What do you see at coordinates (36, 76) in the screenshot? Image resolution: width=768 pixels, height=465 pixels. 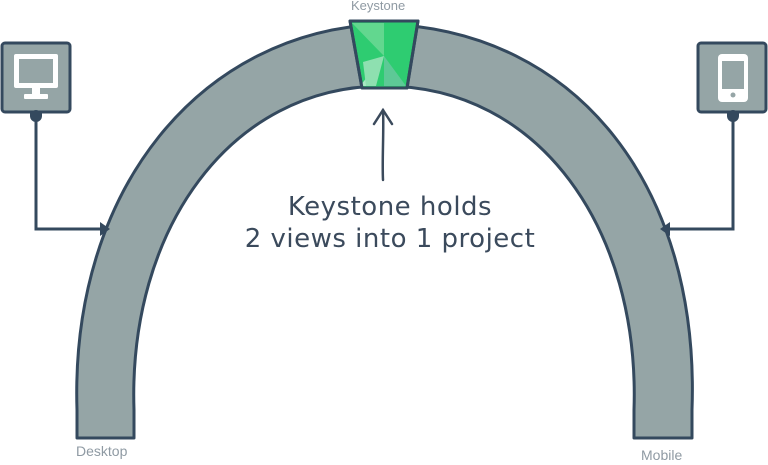 I see `monitor-icon` at bounding box center [36, 76].